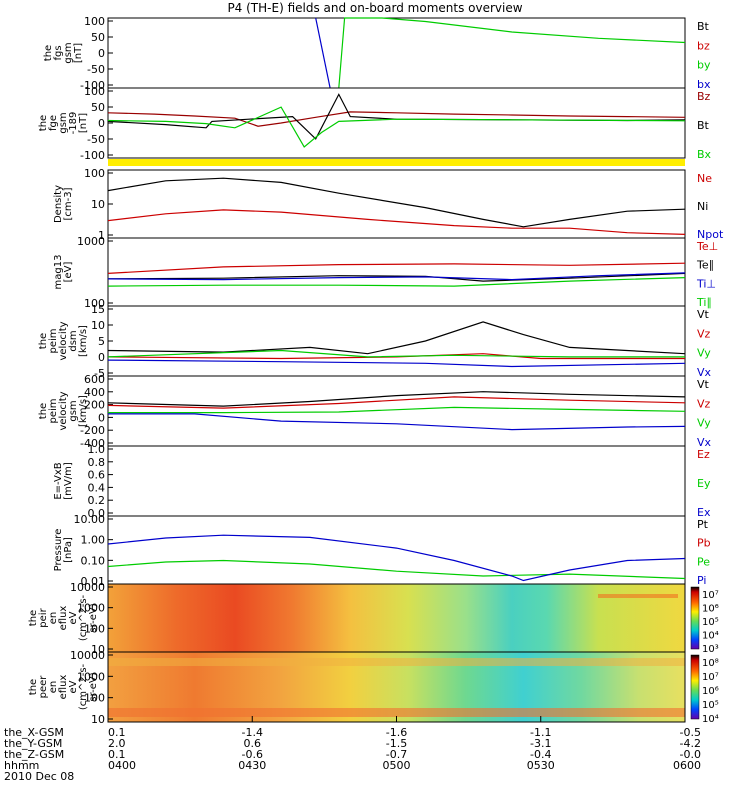  What do you see at coordinates (703, 524) in the screenshot?
I see `legend-entry: Pt` at bounding box center [703, 524].